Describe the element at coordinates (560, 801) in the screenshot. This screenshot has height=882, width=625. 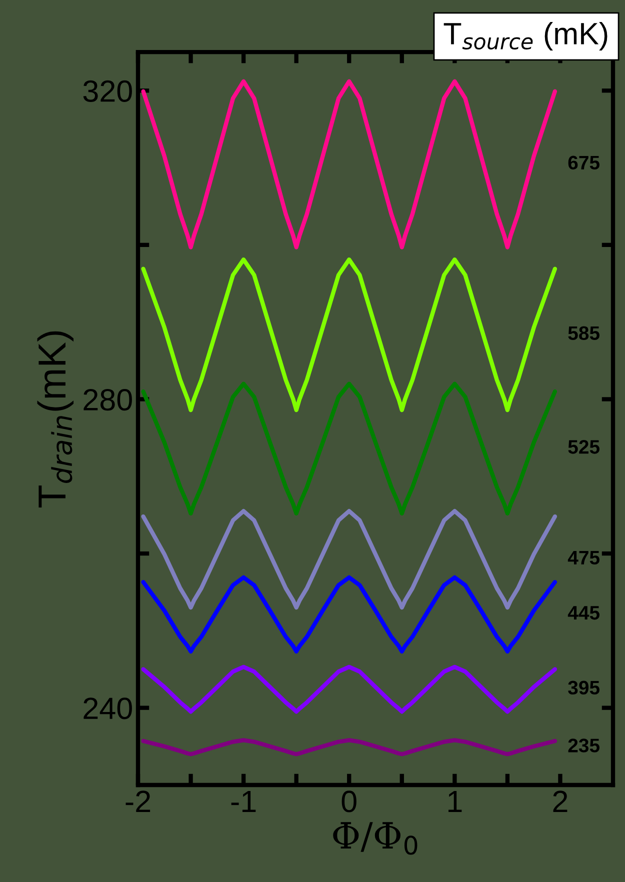
I see `x-tick-label: 2` at that location.